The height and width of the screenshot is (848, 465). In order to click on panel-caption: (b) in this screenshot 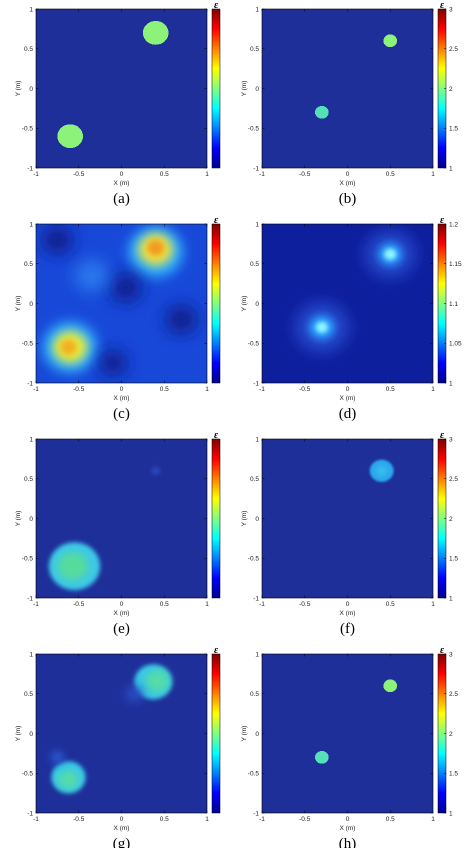, I will do `click(348, 199)`.